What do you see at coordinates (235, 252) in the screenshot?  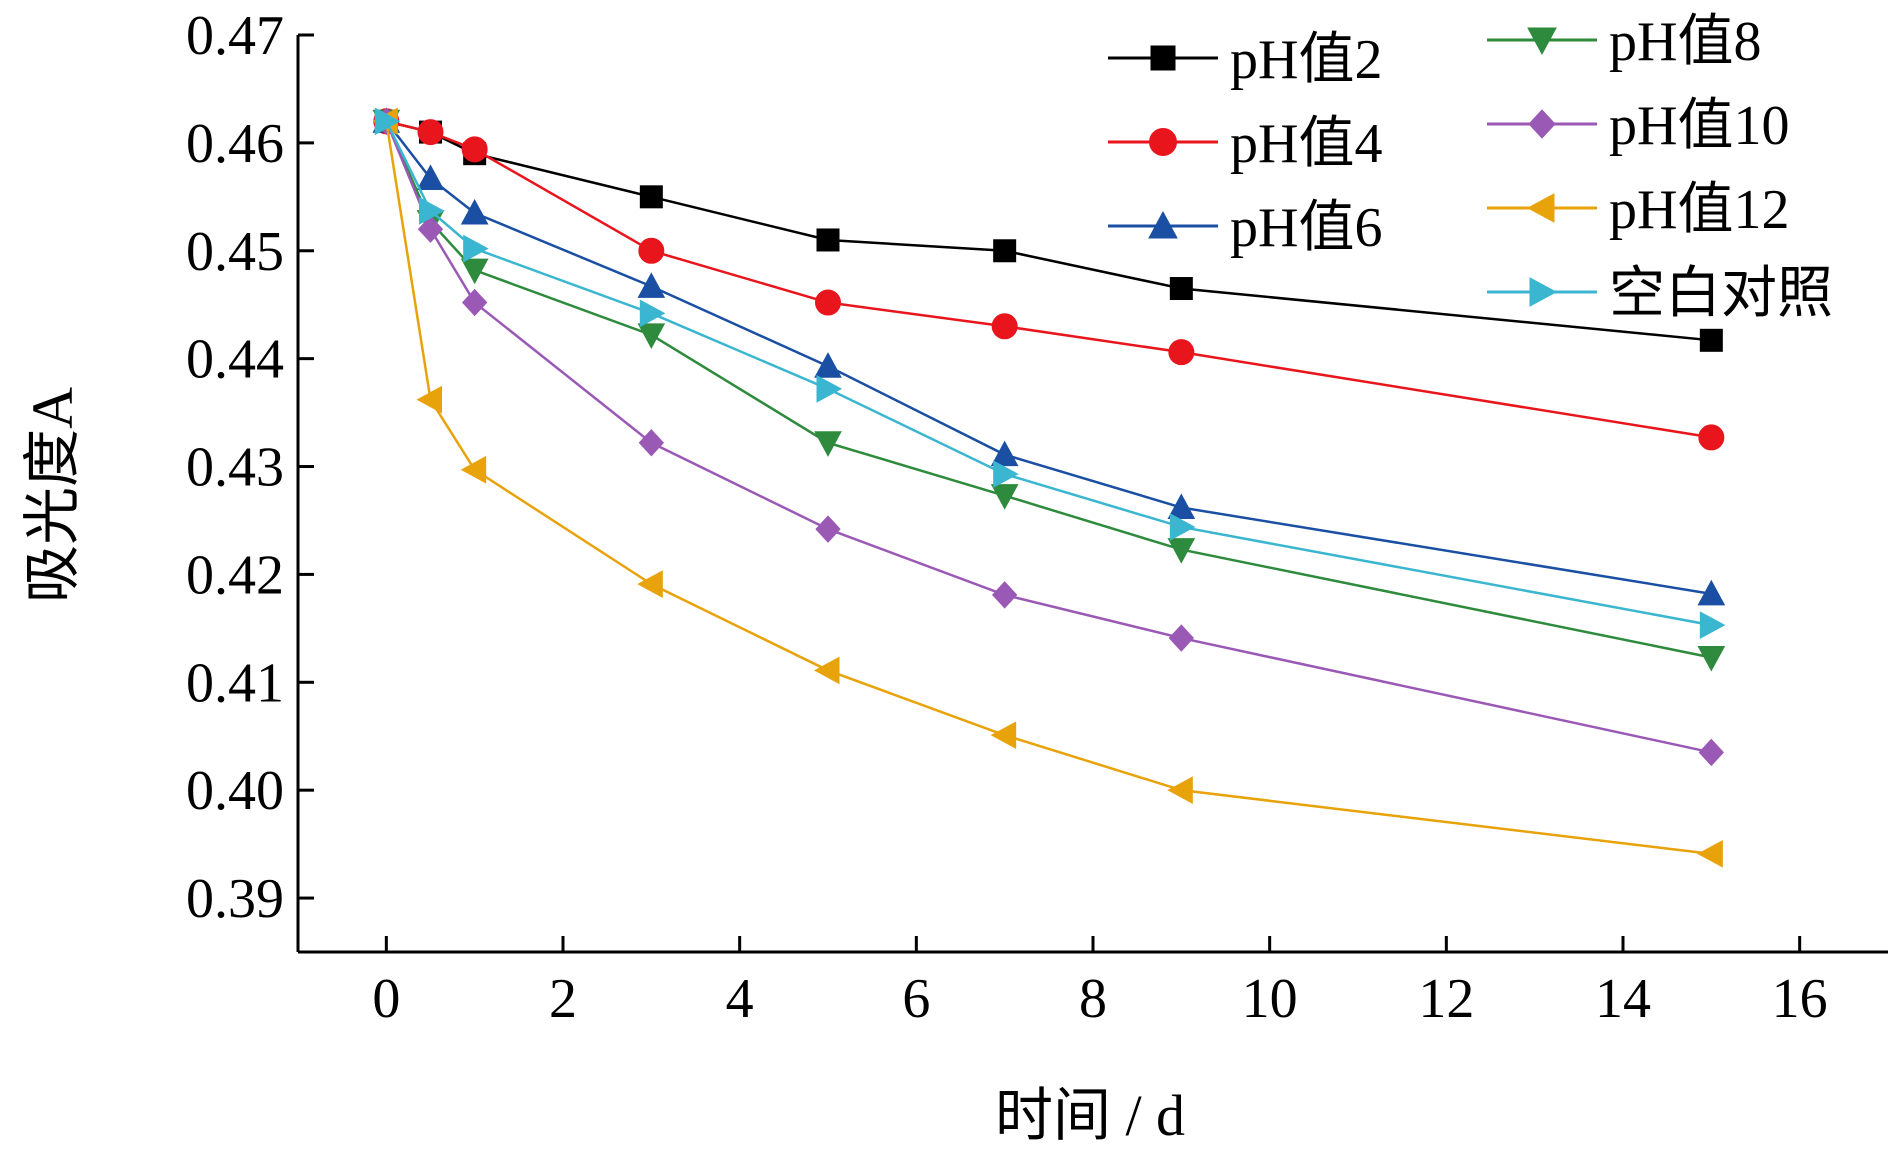 I see `y-tick-label: 0.45` at bounding box center [235, 252].